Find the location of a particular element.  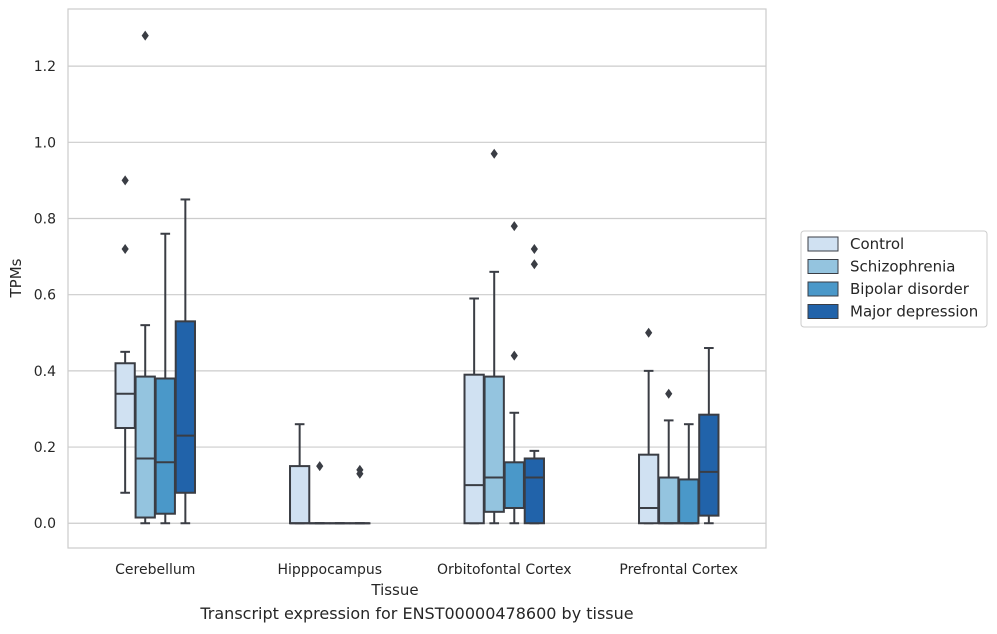

y-tick-label: 0.8 is located at coordinates (45, 220).